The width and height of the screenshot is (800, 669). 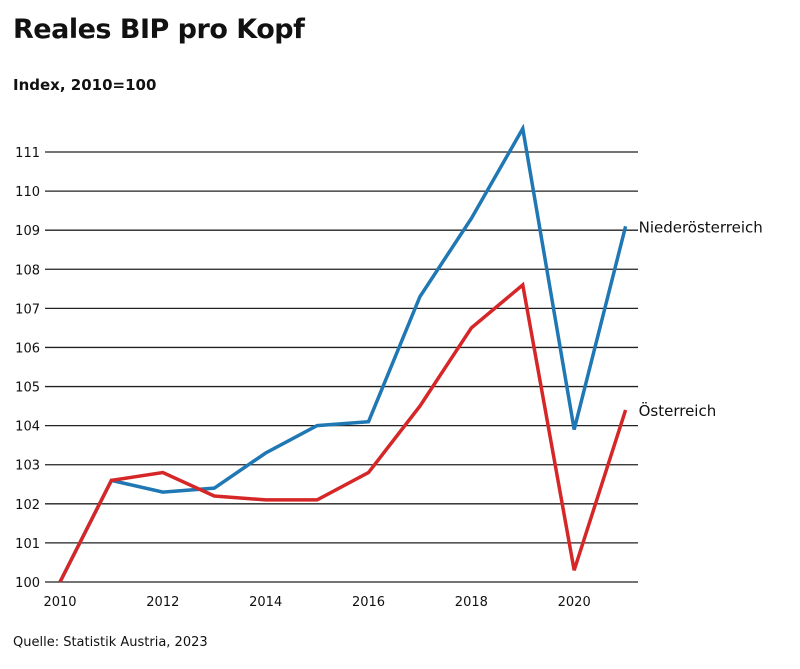 What do you see at coordinates (110, 642) in the screenshot?
I see `source-note: Quelle: Statistik Austria, 2023` at bounding box center [110, 642].